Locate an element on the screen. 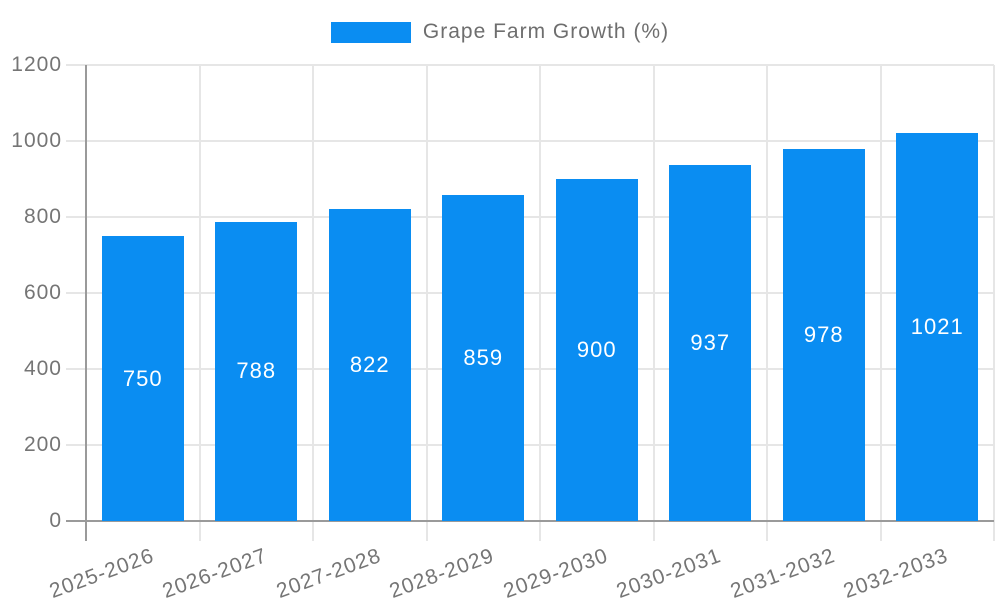 The height and width of the screenshot is (600, 1000). bar: 750 is located at coordinates (142, 378).